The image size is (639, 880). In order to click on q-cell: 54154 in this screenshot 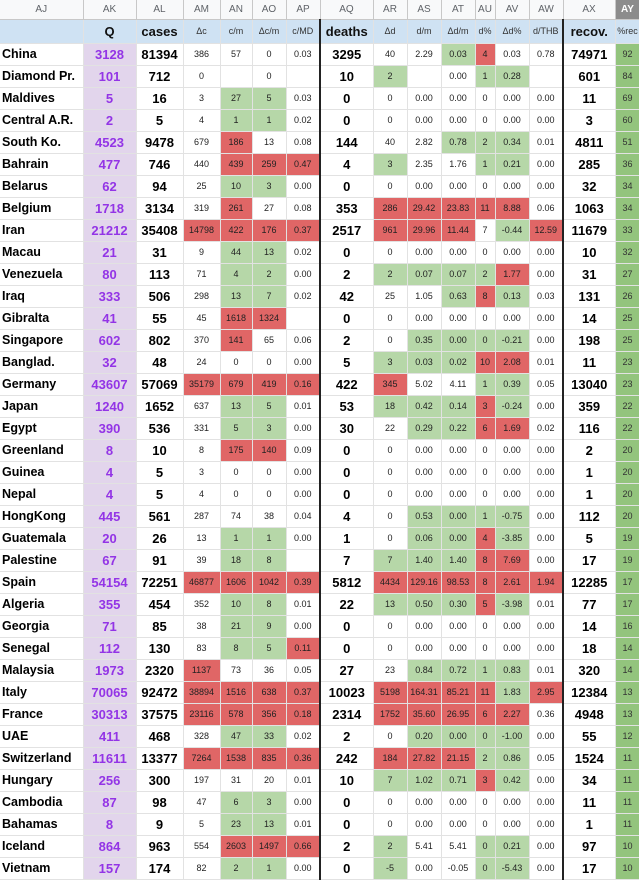, I will do `click(110, 582)`.